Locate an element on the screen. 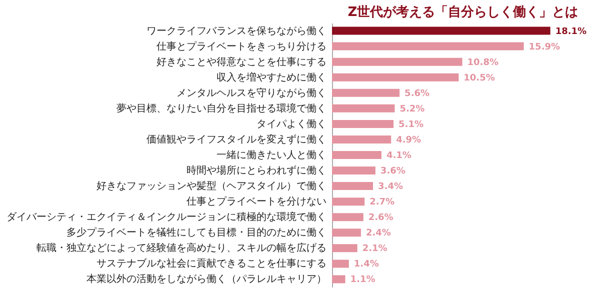 This screenshot has height=293, width=600. data-label: 3.4% is located at coordinates (390, 187).